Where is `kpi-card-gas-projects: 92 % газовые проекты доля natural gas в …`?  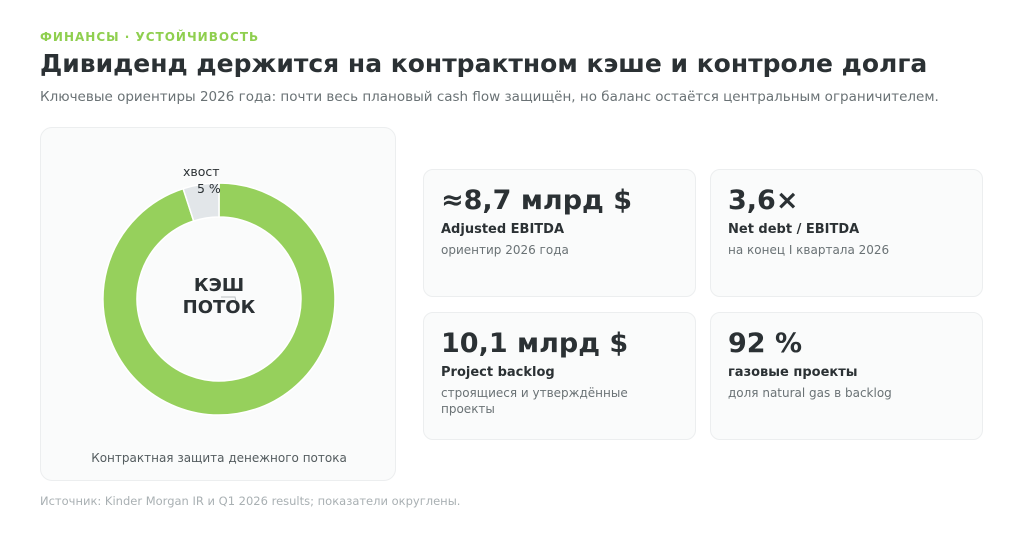
kpi-card-gas-projects: 92 % газовые проекты доля natural gas в … is located at coordinates (846, 376).